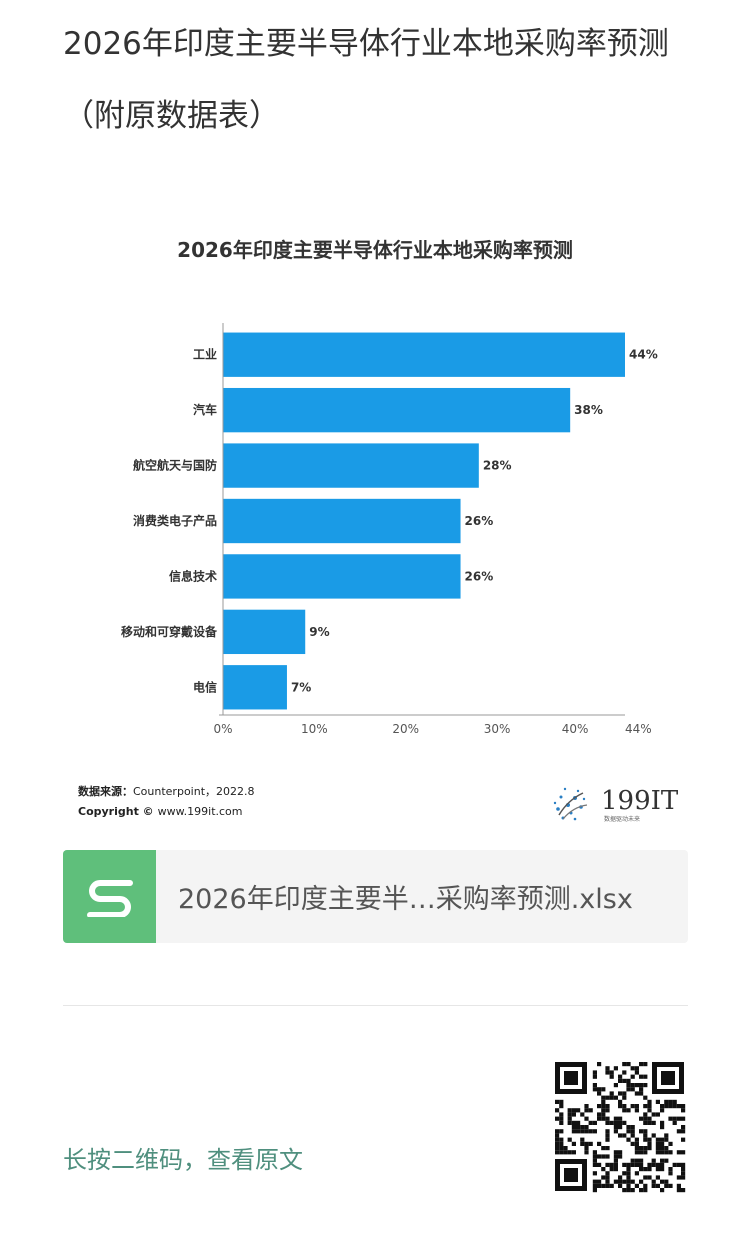  Describe the element at coordinates (222, 729) in the screenshot. I see `x-tick-label: 0%` at that location.